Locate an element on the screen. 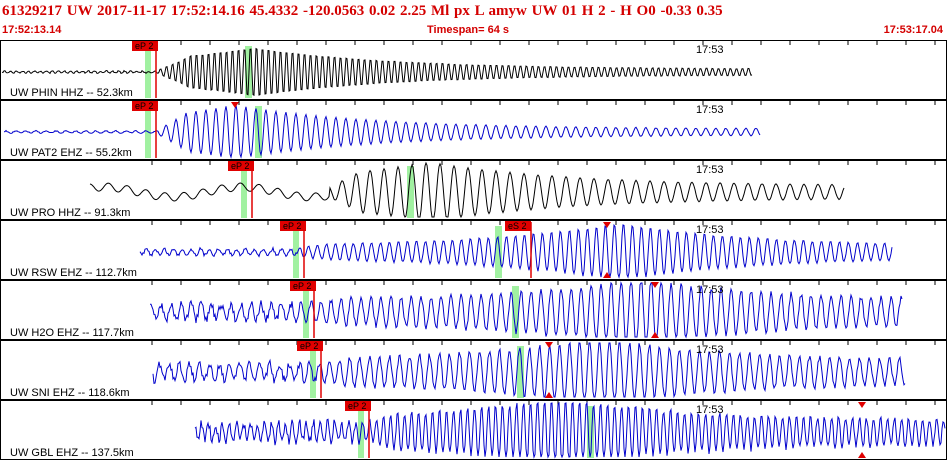  trace-panel: eP 2 17:53 UW H2O EHZ -- 117.7km is located at coordinates (473, 310).